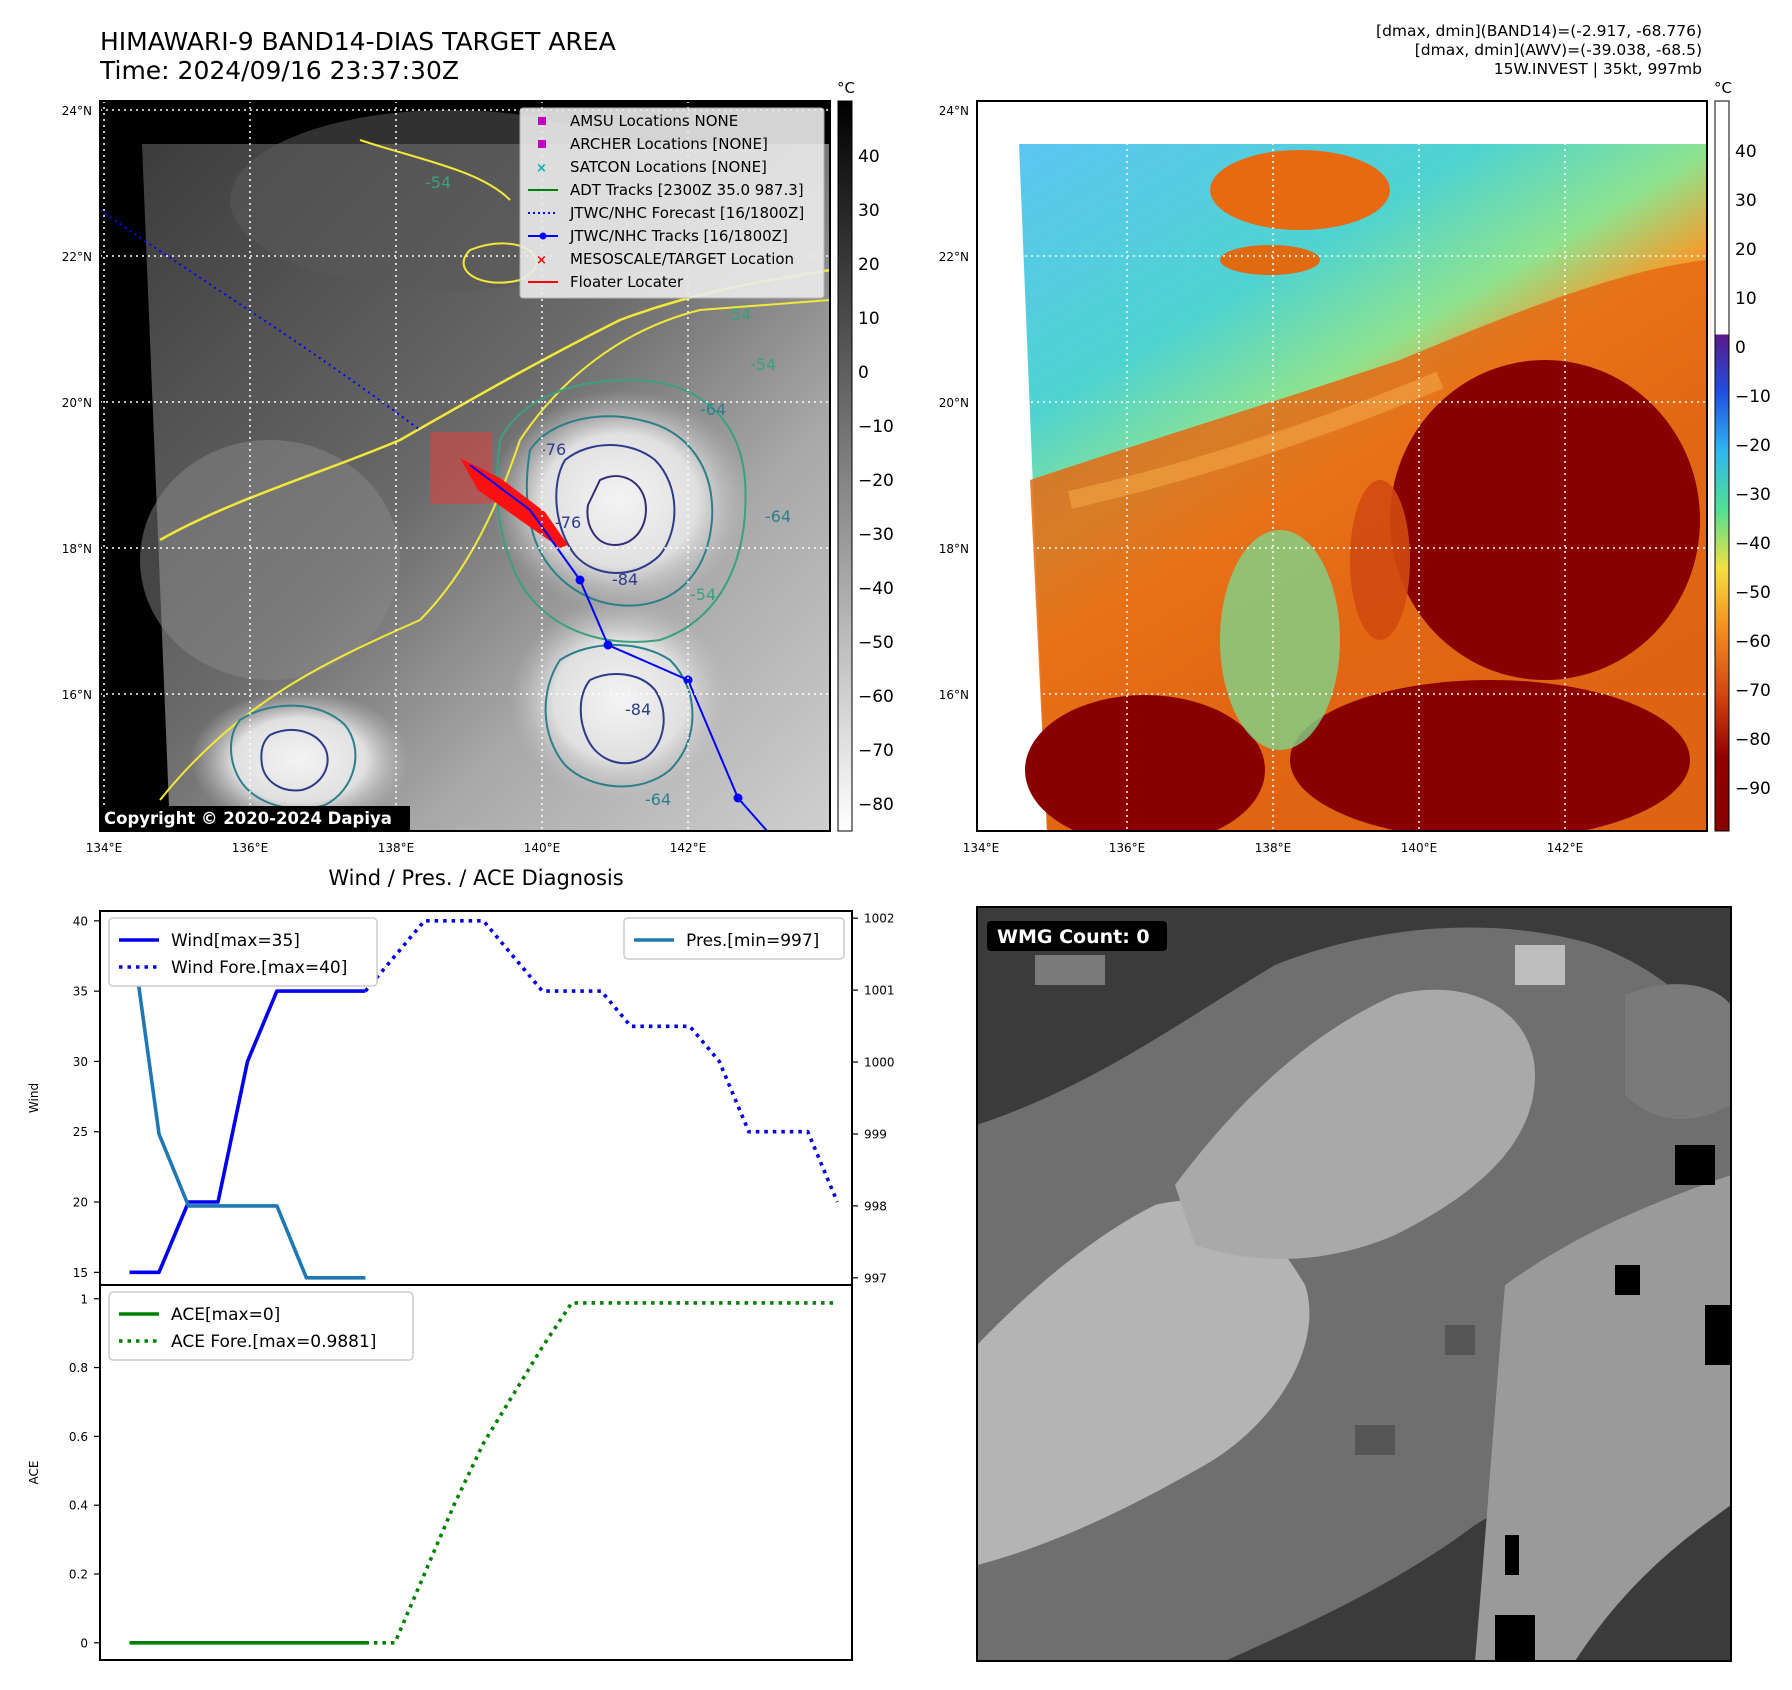  What do you see at coordinates (1753, 740) in the screenshot?
I see `awv-colorbar-tick: −80` at bounding box center [1753, 740].